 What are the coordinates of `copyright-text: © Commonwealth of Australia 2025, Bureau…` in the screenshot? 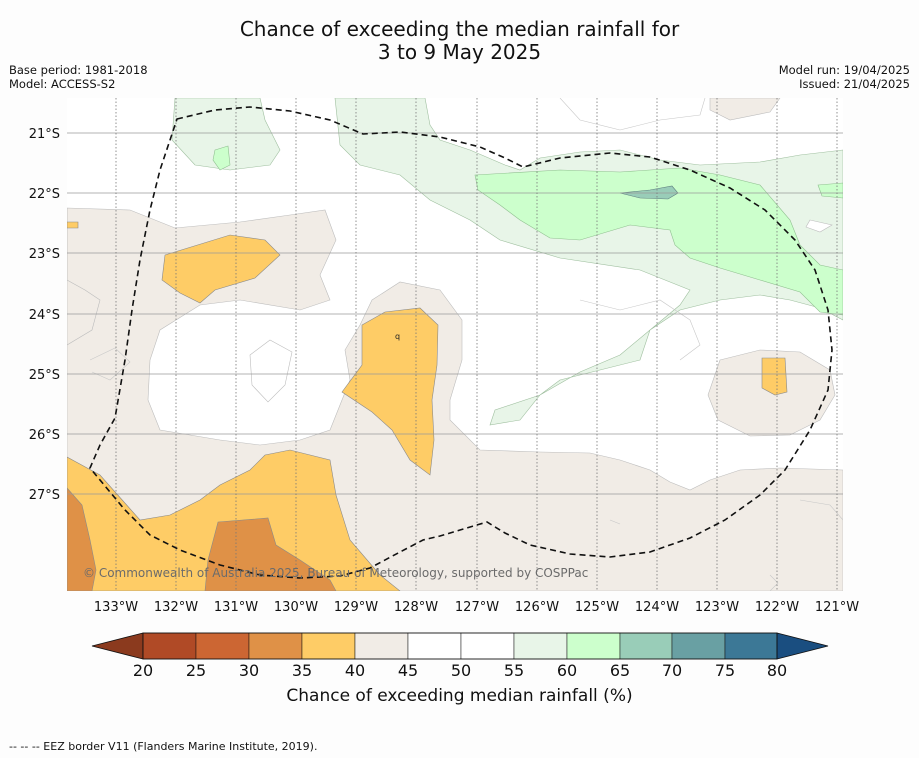 It's located at (335, 573).